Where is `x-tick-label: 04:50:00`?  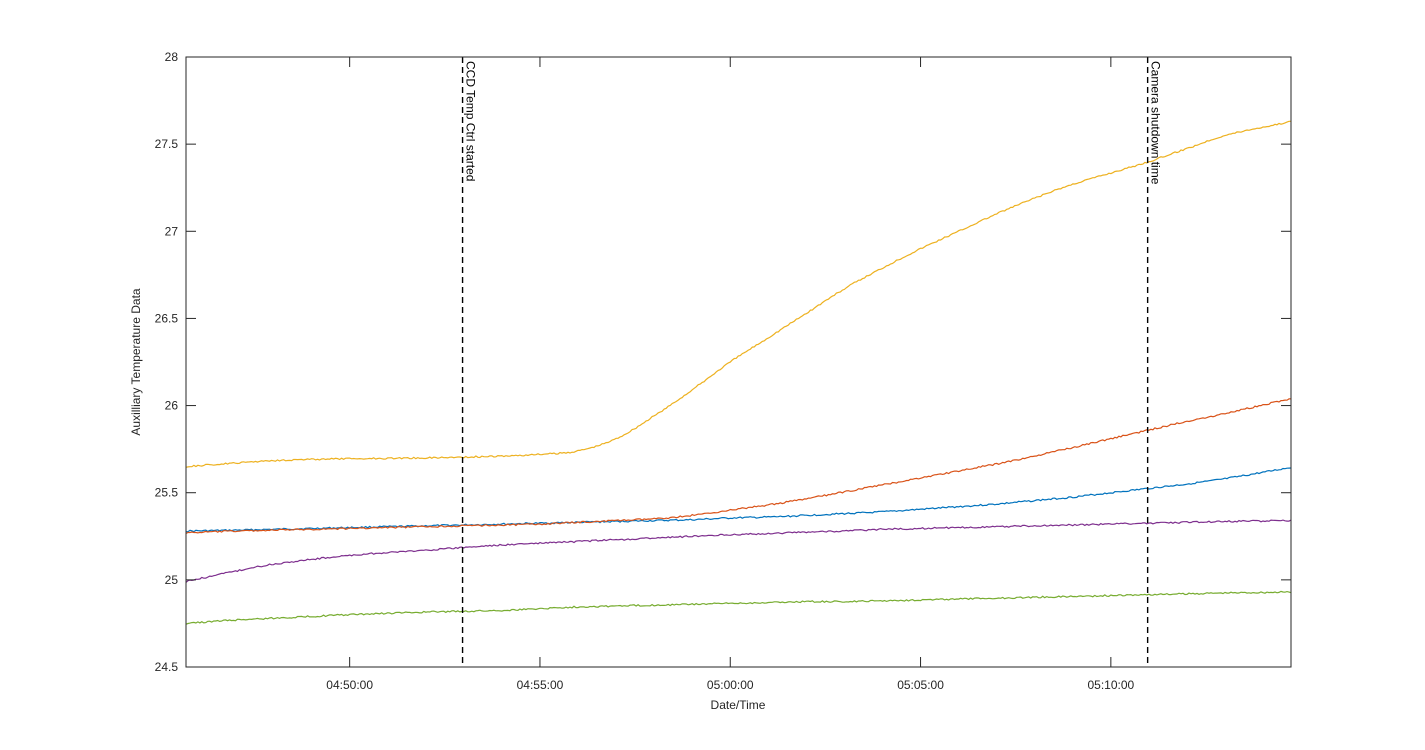 x-tick-label: 04:50:00 is located at coordinates (349, 685).